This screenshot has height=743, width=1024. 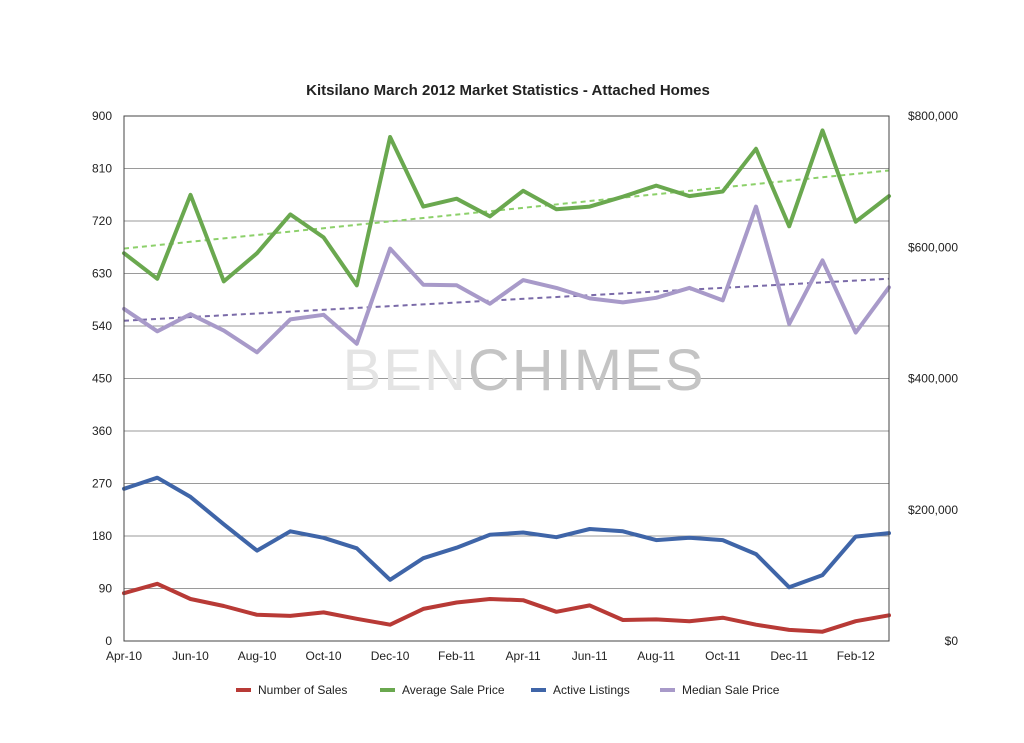 What do you see at coordinates (102, 326) in the screenshot?
I see `y-left-tick-label: 540` at bounding box center [102, 326].